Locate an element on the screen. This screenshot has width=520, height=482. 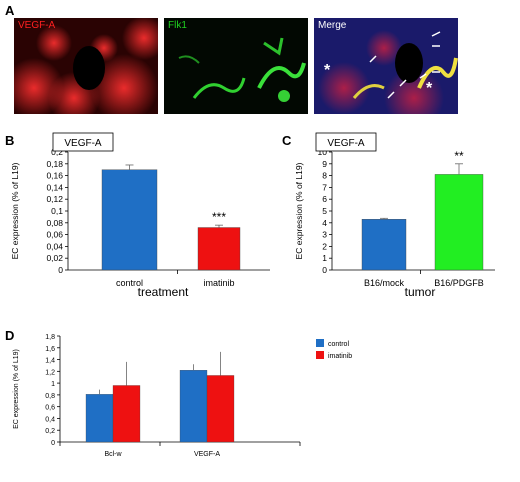
micrograph-merge-image is located at coordinates (386, 66).